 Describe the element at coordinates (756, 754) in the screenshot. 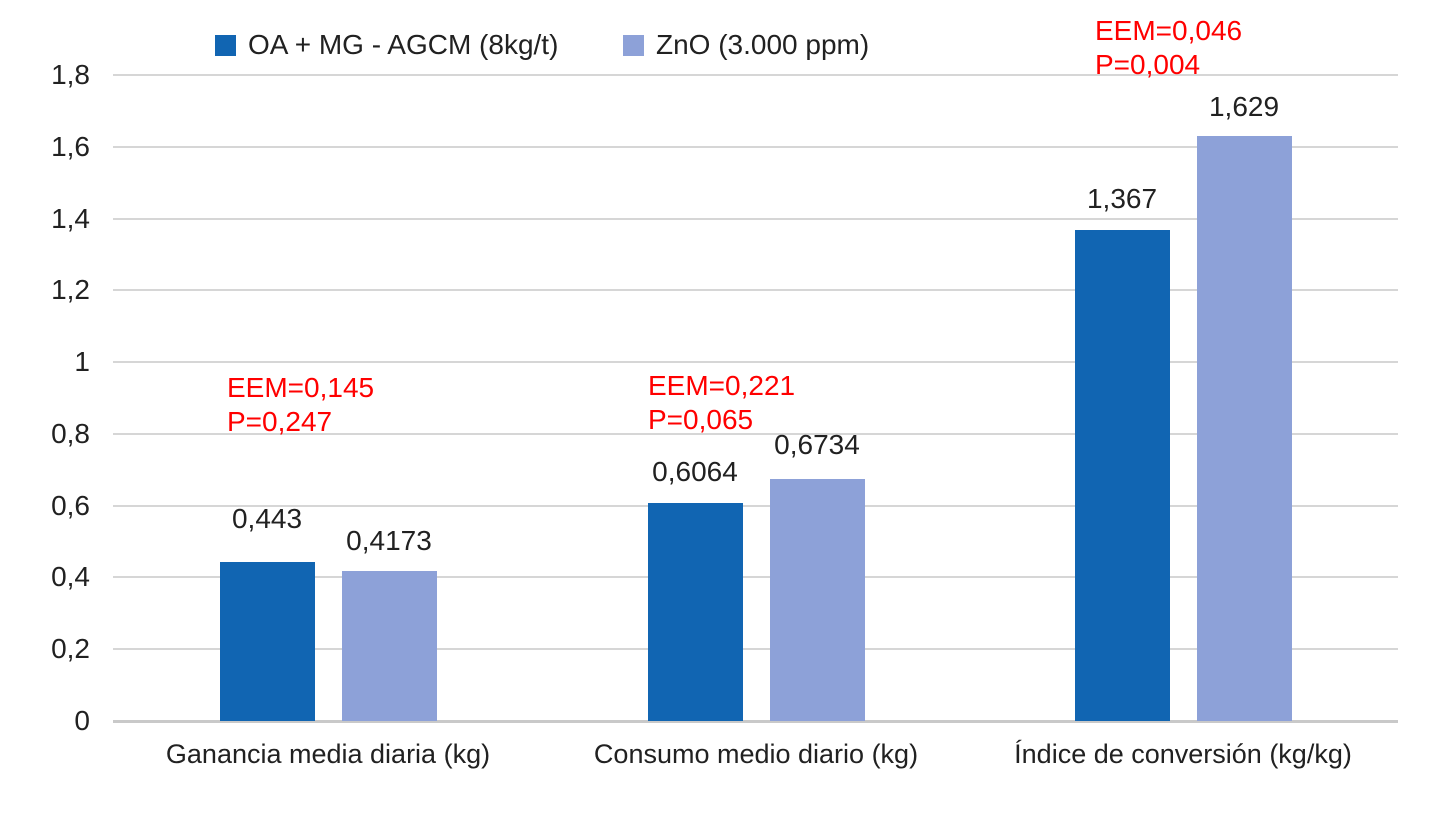

I see `category-label: Consumo medio diario (kg)` at that location.